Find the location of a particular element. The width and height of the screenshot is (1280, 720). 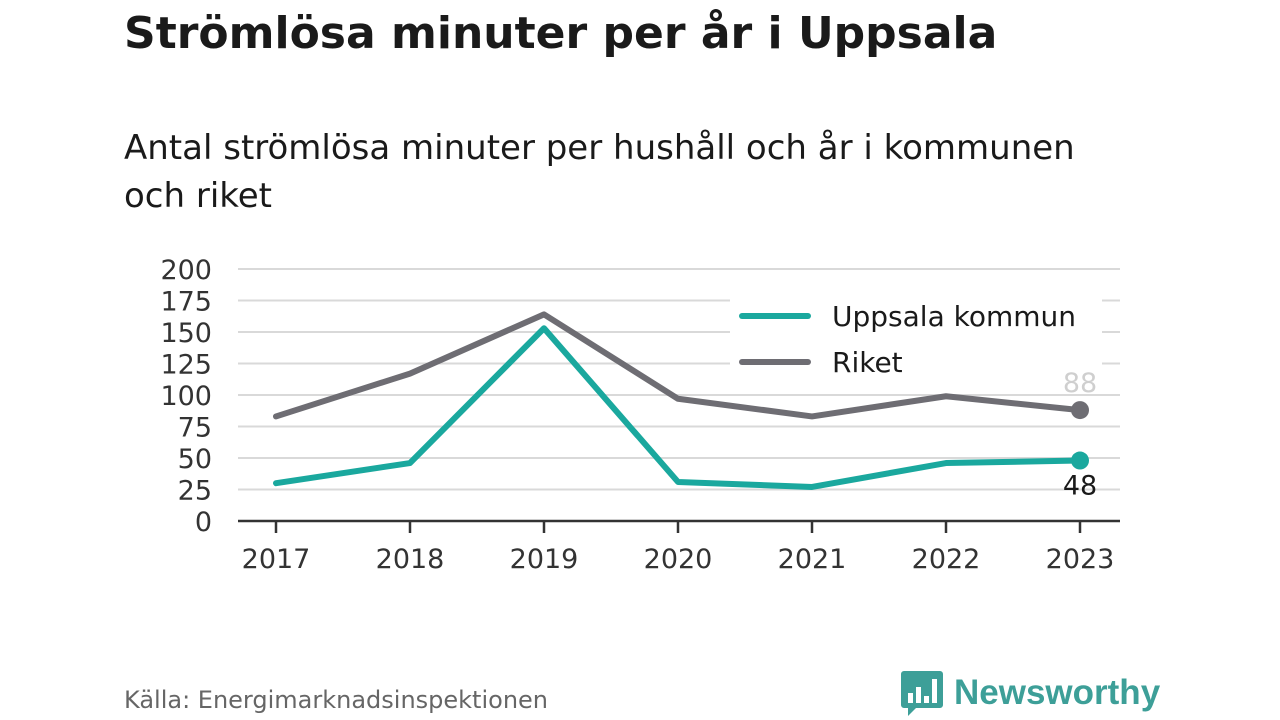

x-tick-label: 2019 is located at coordinates (544, 559).